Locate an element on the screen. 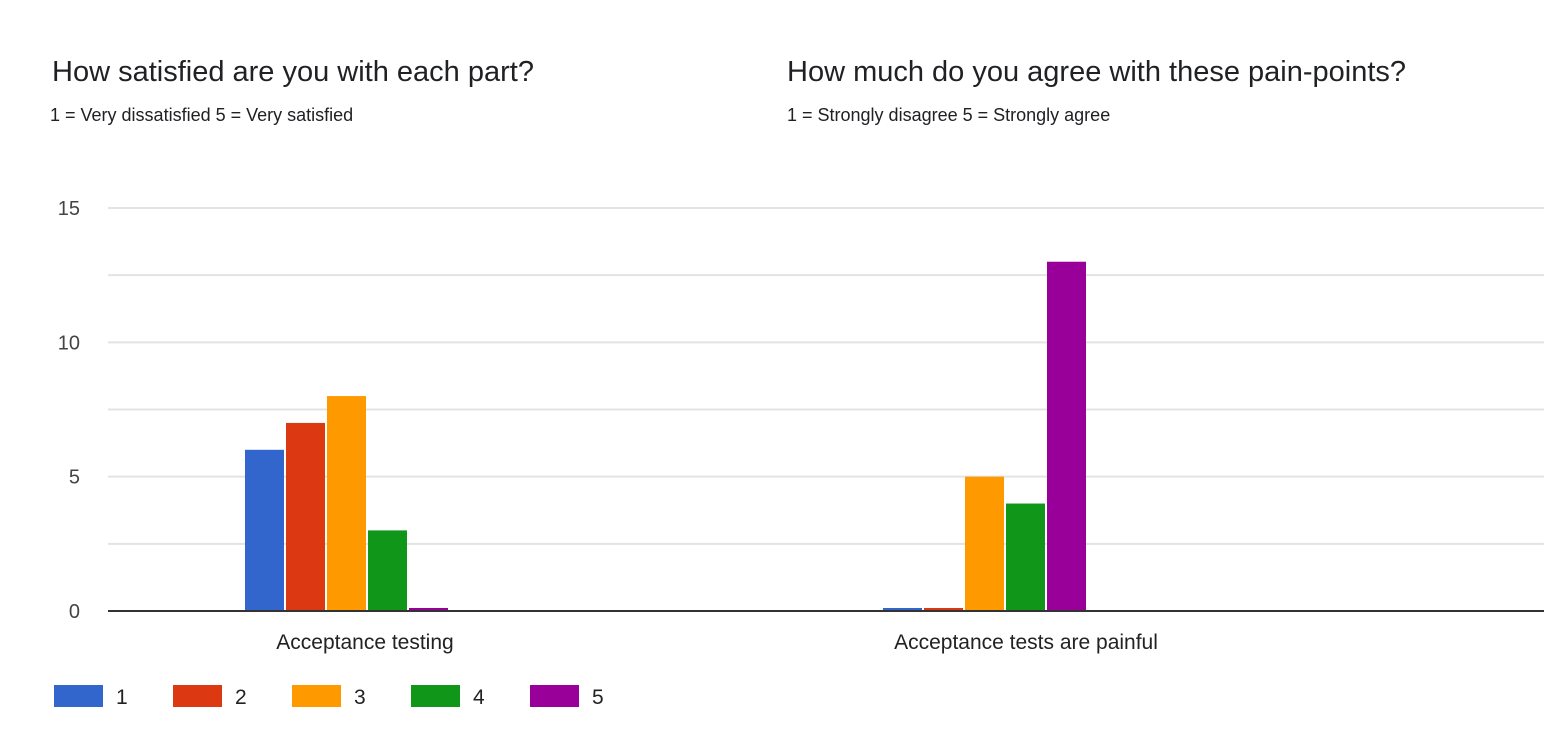  legend-label-2: 2 is located at coordinates (241, 697).